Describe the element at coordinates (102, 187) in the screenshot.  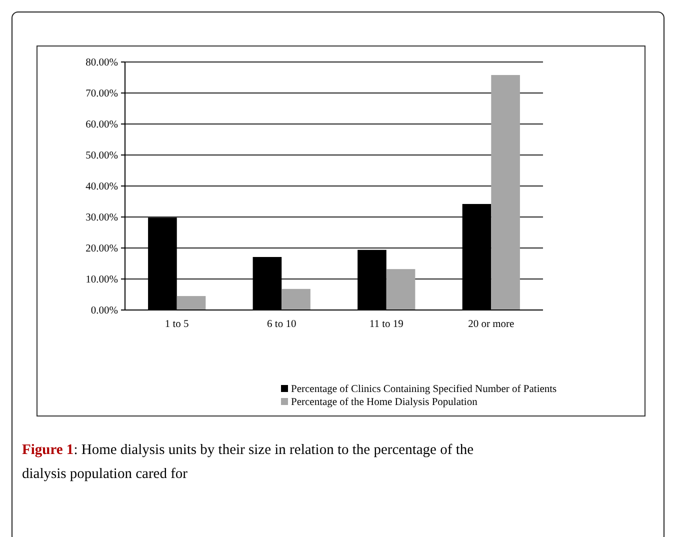
I see `y-tick-label: 40.00%` at that location.